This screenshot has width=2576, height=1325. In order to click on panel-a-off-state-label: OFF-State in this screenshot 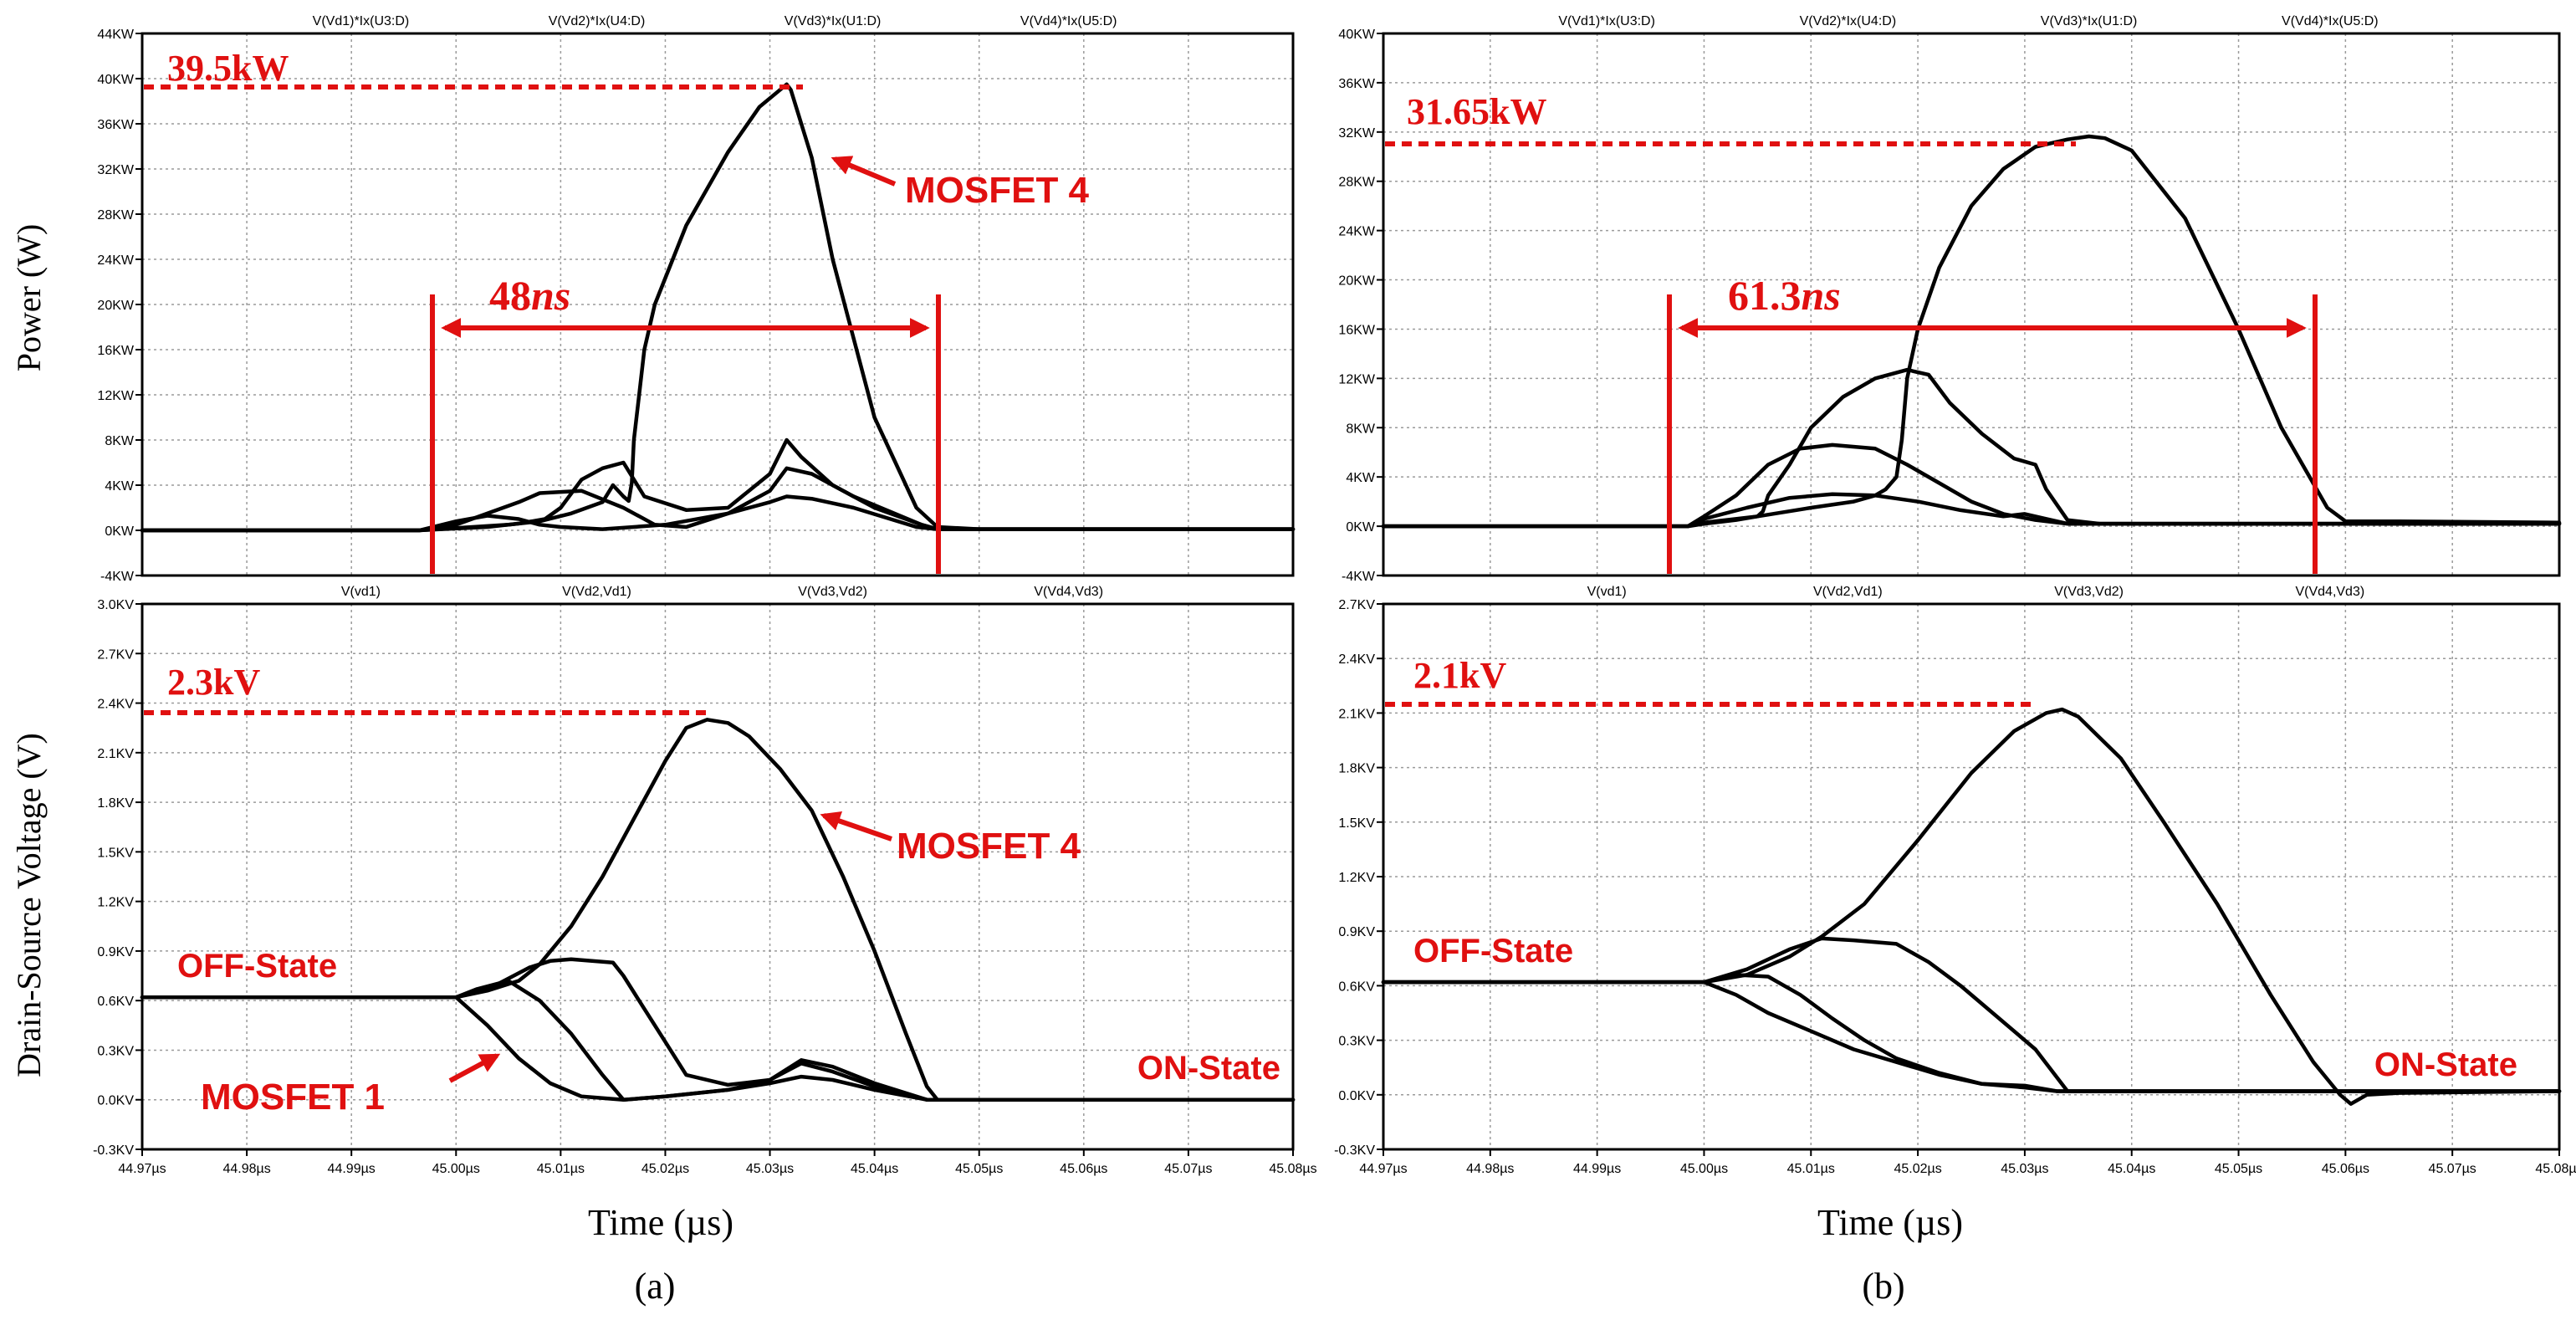, I will do `click(257, 967)`.